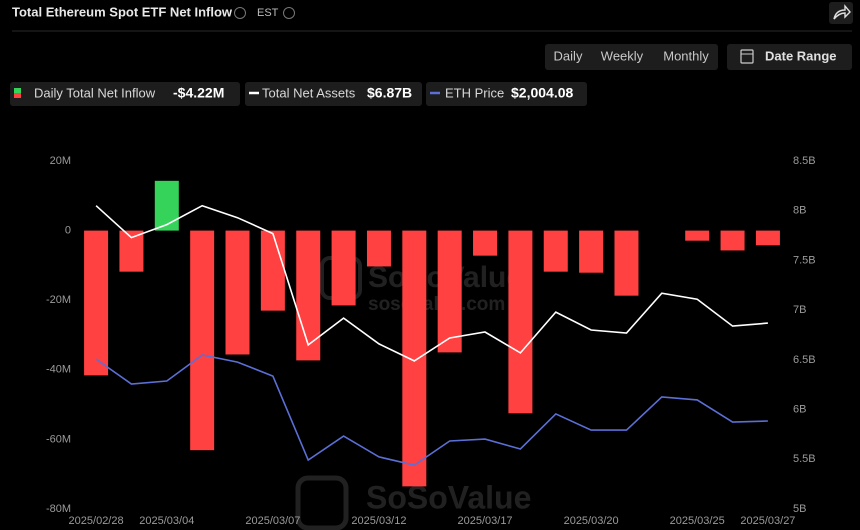 Image resolution: width=860 pixels, height=530 pixels. Describe the element at coordinates (96, 521) in the screenshot. I see `x-tick-label: 2025/02/28` at that location.